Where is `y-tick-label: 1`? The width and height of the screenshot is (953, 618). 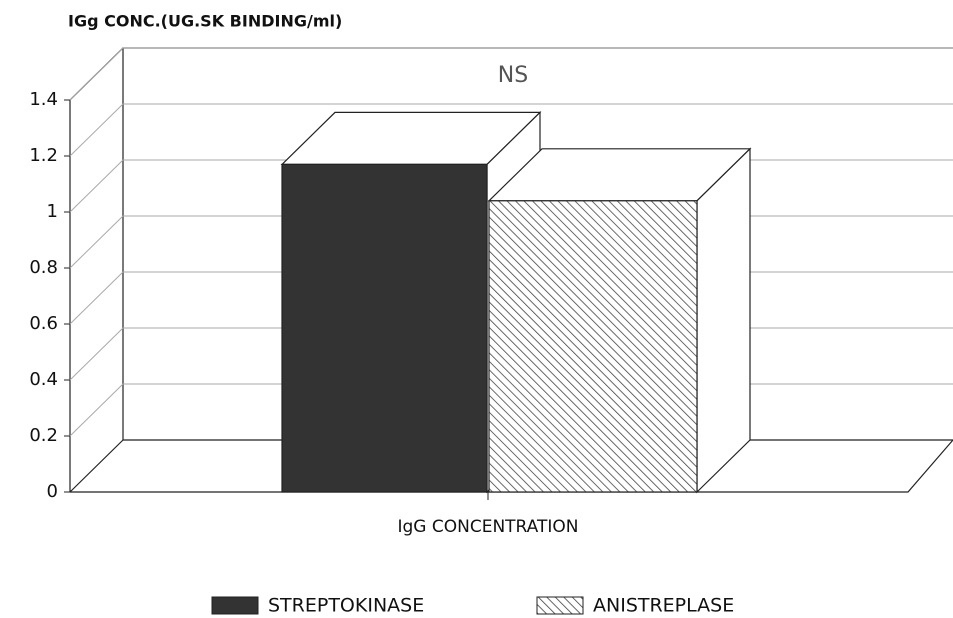
y-tick-label: 1 is located at coordinates (52, 211).